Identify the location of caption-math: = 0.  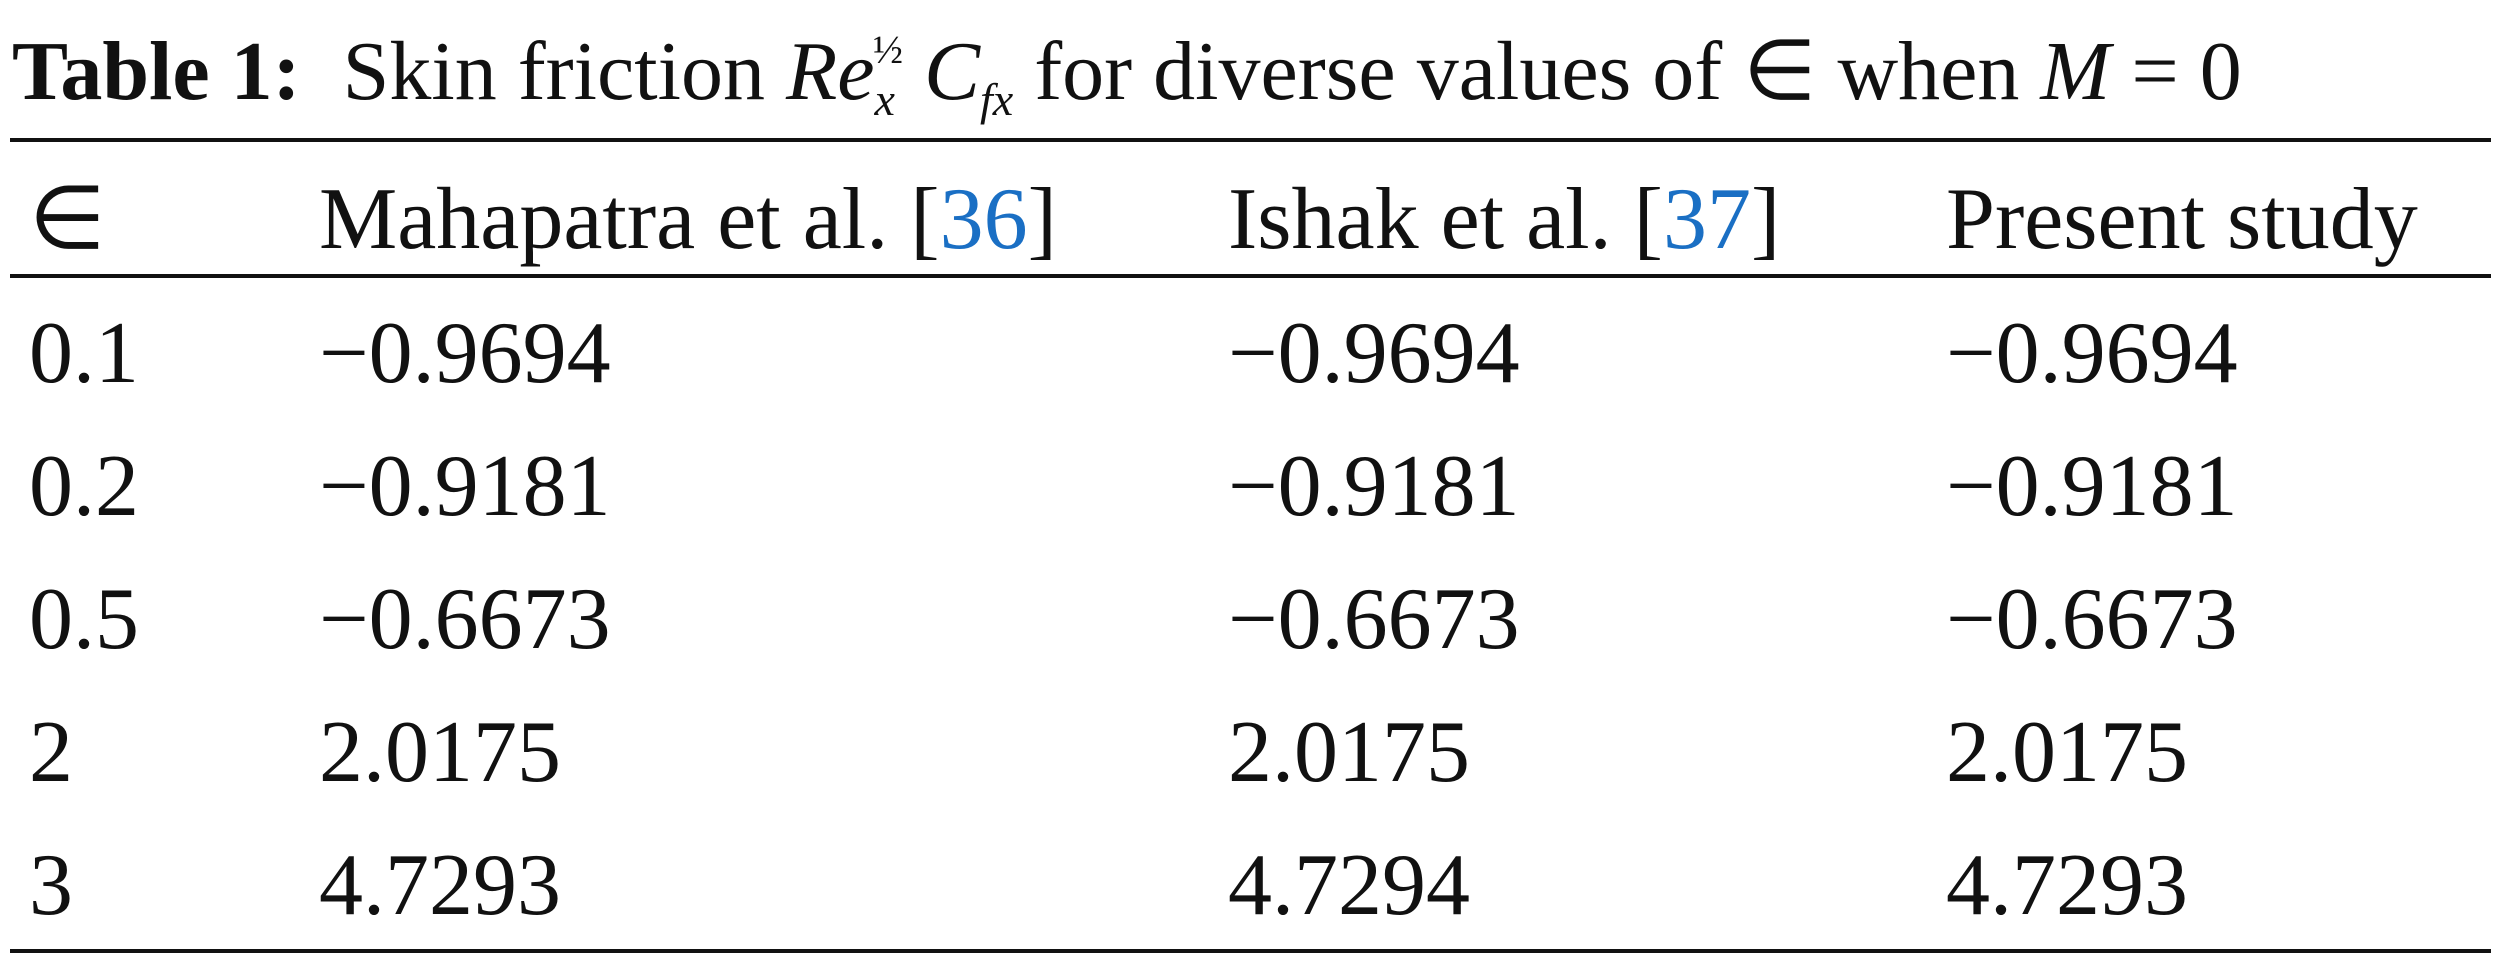
(2186, 71).